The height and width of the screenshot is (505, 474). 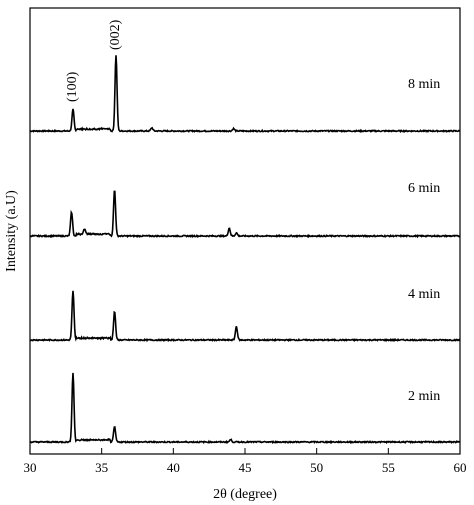 What do you see at coordinates (424, 294) in the screenshot?
I see `series-label: 4 min` at bounding box center [424, 294].